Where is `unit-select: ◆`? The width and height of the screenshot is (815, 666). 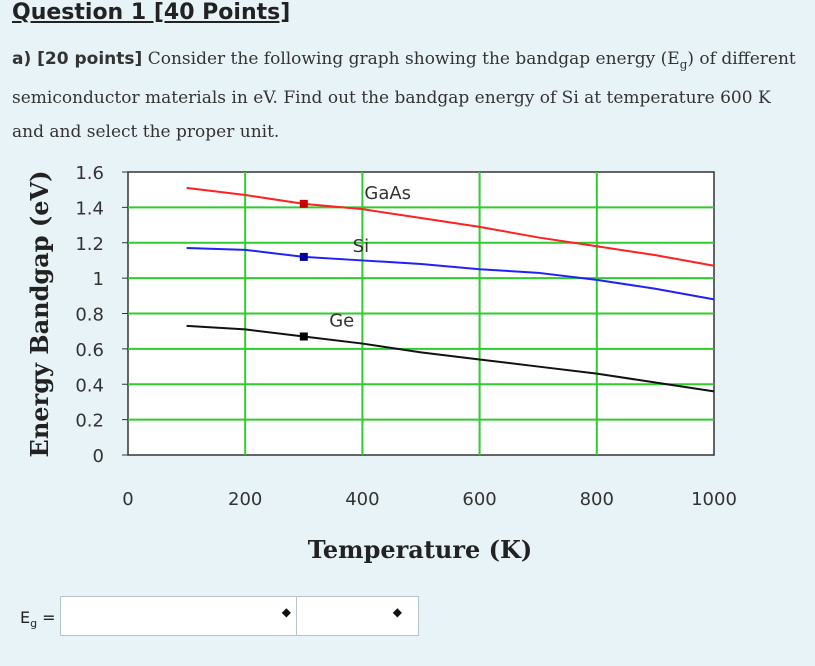 unit-select: ◆ is located at coordinates (357, 616).